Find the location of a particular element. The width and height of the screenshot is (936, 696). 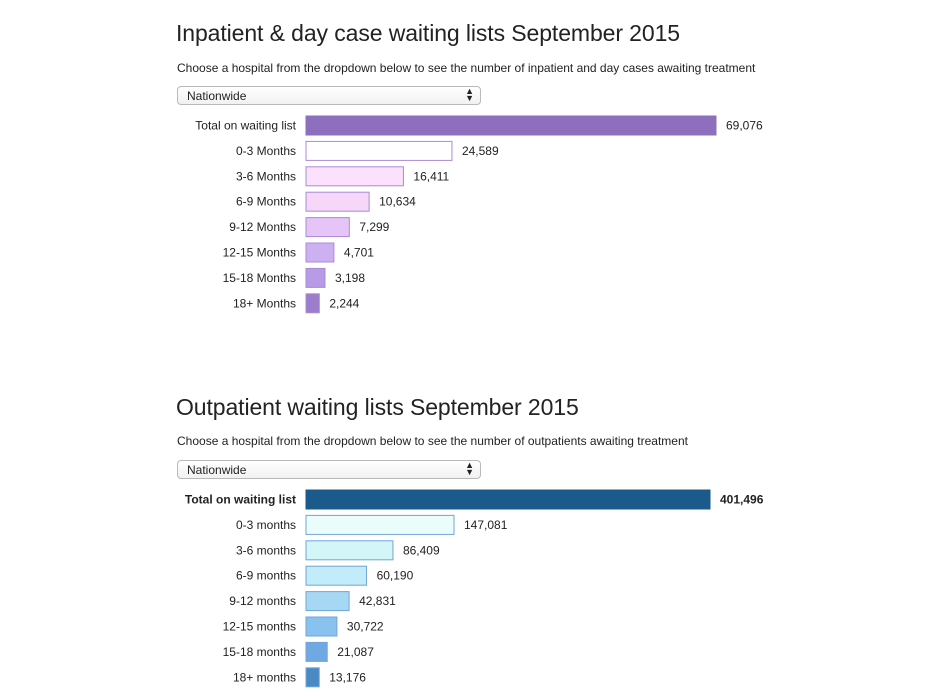

category-label: 15-18 Months is located at coordinates (259, 278).